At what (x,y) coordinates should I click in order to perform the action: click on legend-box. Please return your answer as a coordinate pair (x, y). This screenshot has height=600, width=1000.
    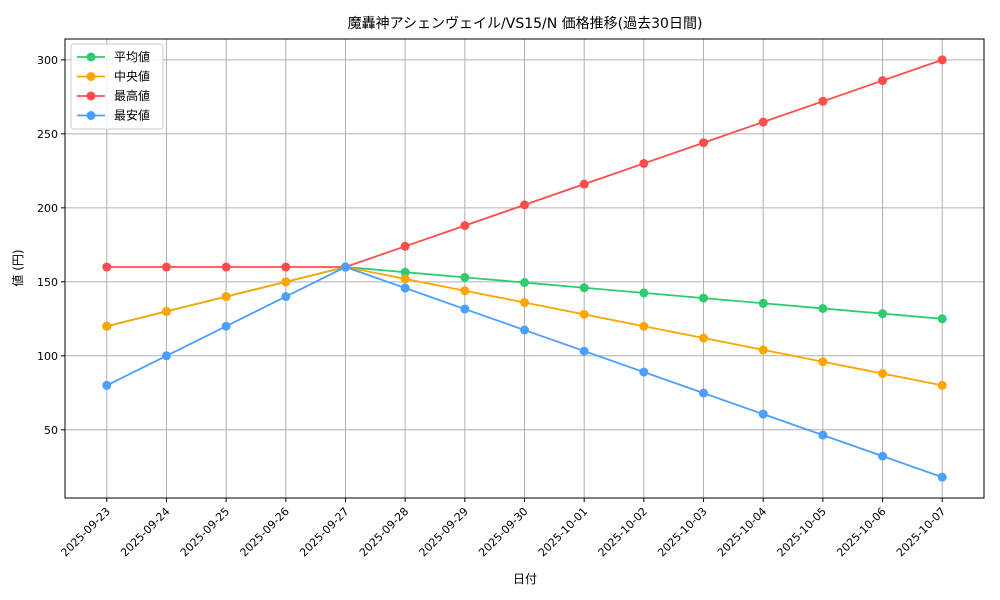
    Looking at the image, I should click on (117, 86).